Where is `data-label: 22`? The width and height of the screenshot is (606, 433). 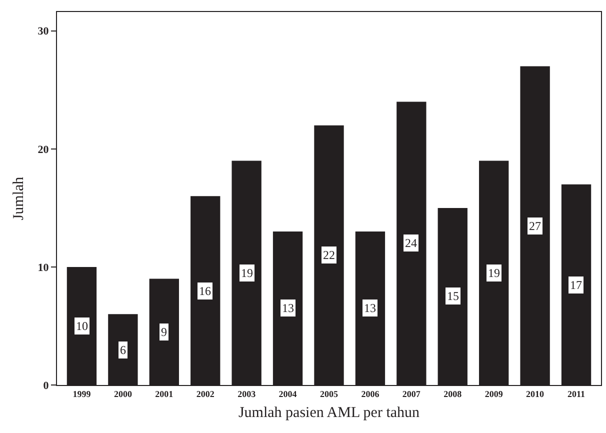
data-label: 22 is located at coordinates (329, 255).